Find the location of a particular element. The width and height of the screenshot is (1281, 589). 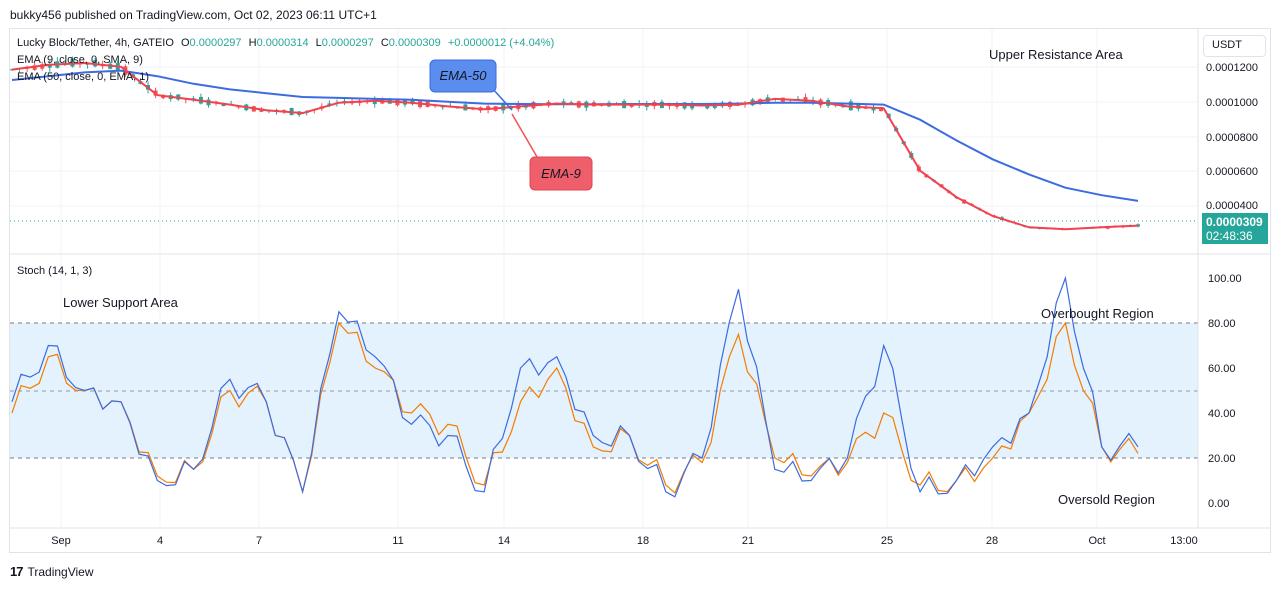

time-tick: 7 is located at coordinates (259, 541).